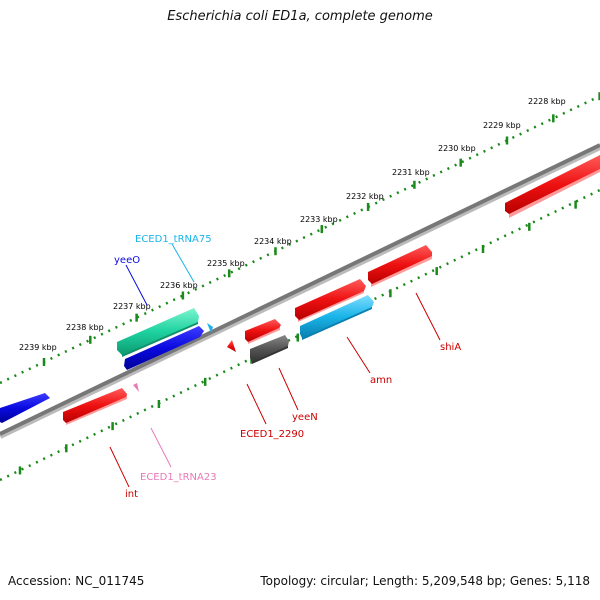 The image size is (600, 600). Describe the element at coordinates (502, 125) in the screenshot. I see `tick-label: 2229 kbp` at that location.